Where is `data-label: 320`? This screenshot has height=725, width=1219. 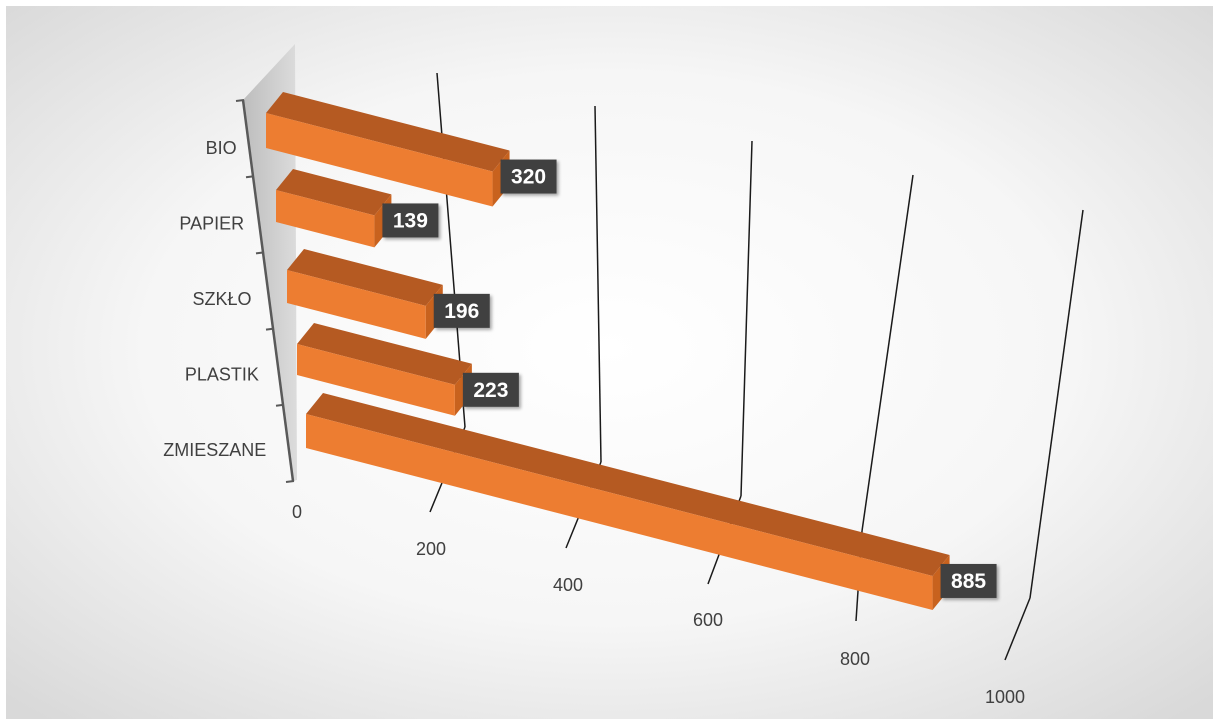
data-label: 320 is located at coordinates (528, 176).